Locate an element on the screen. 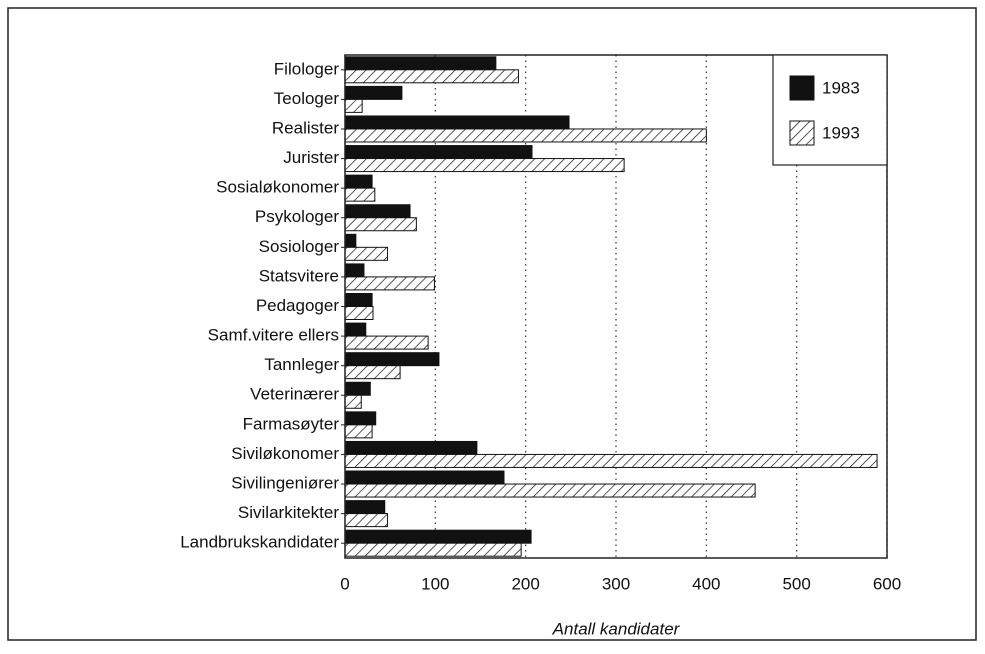 This screenshot has width=985, height=654. y-tick-label: Teologer is located at coordinates (307, 98).